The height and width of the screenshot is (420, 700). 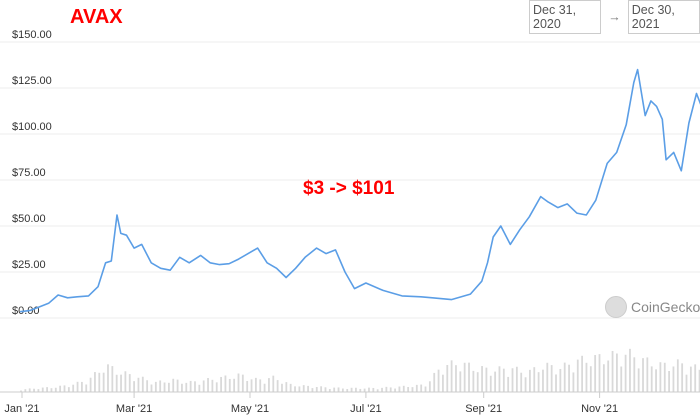 I want to click on brand-label: CoinGecko, so click(x=665, y=307).